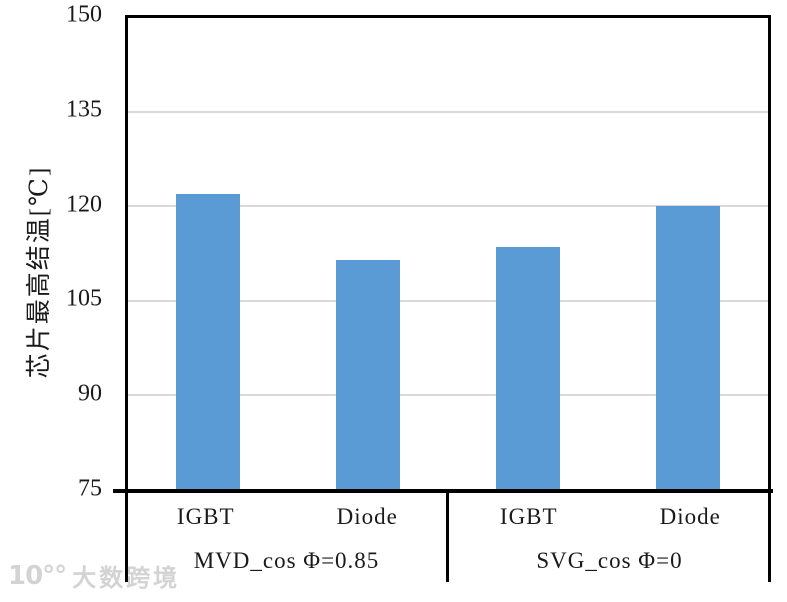  I want to click on bar-igbt-svg, so click(528, 368).